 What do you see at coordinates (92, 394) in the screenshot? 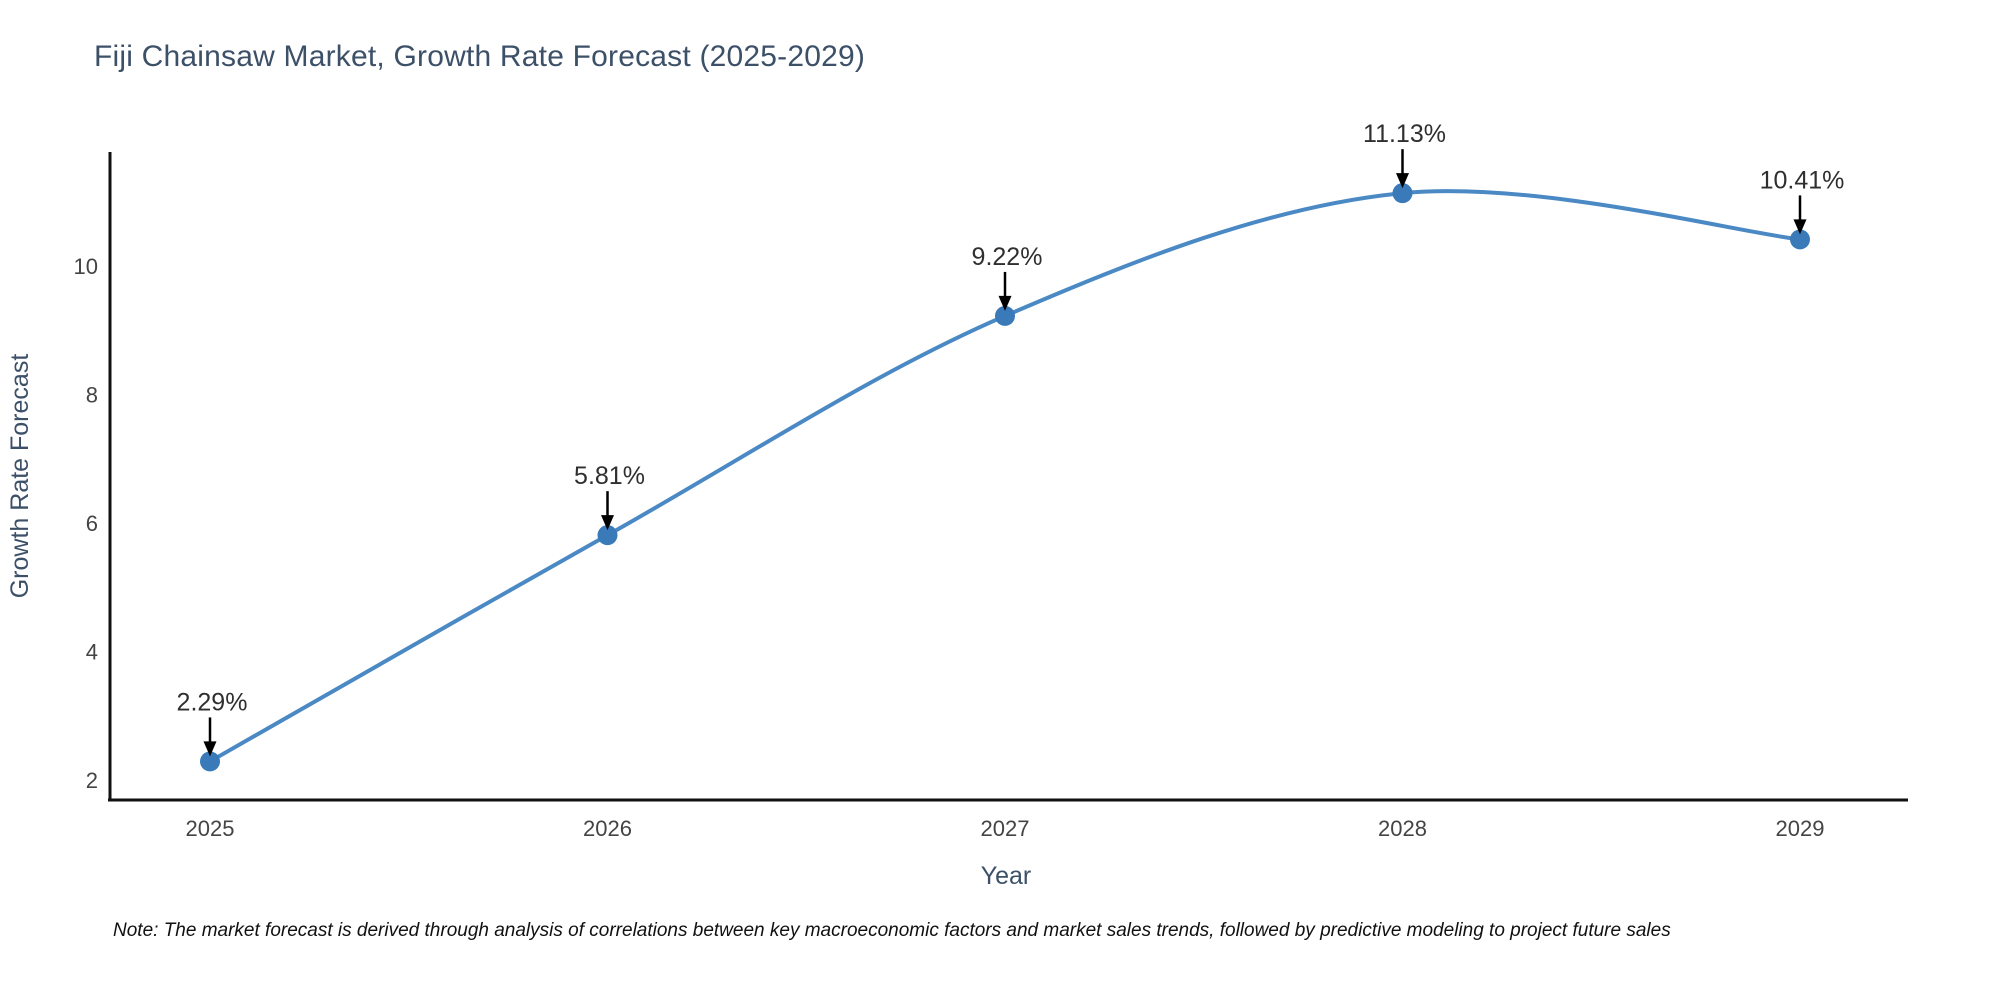
I see `y-tick-label: 8` at bounding box center [92, 394].